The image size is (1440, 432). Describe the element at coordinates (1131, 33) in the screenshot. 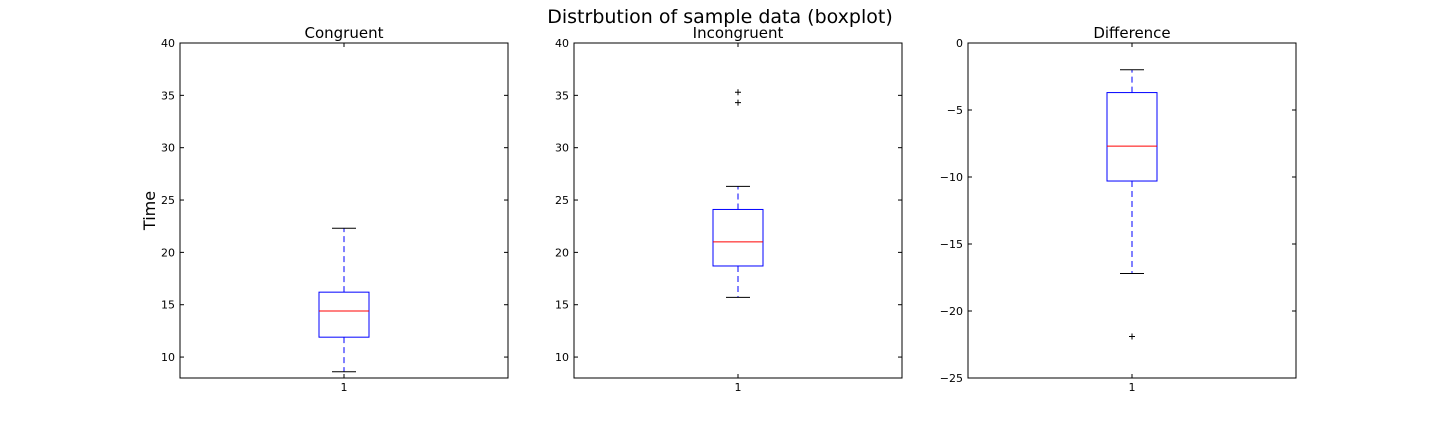

I see `subplot-title: Difference` at that location.